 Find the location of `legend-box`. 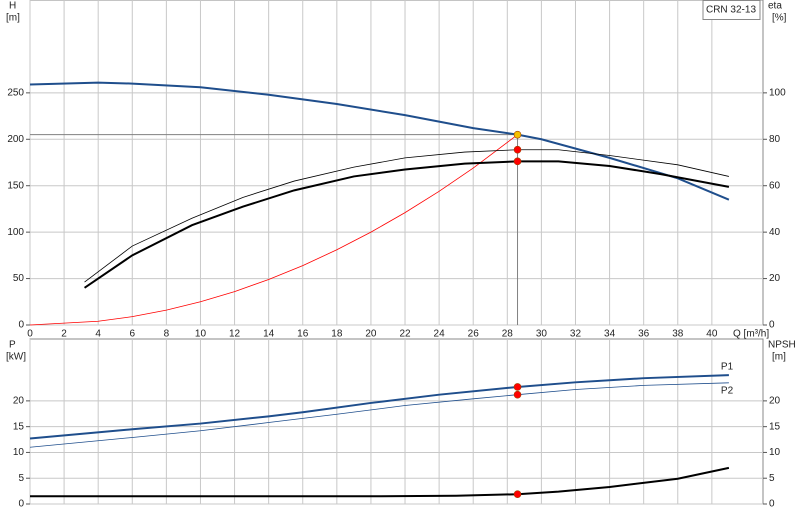

legend-box is located at coordinates (731, 10).